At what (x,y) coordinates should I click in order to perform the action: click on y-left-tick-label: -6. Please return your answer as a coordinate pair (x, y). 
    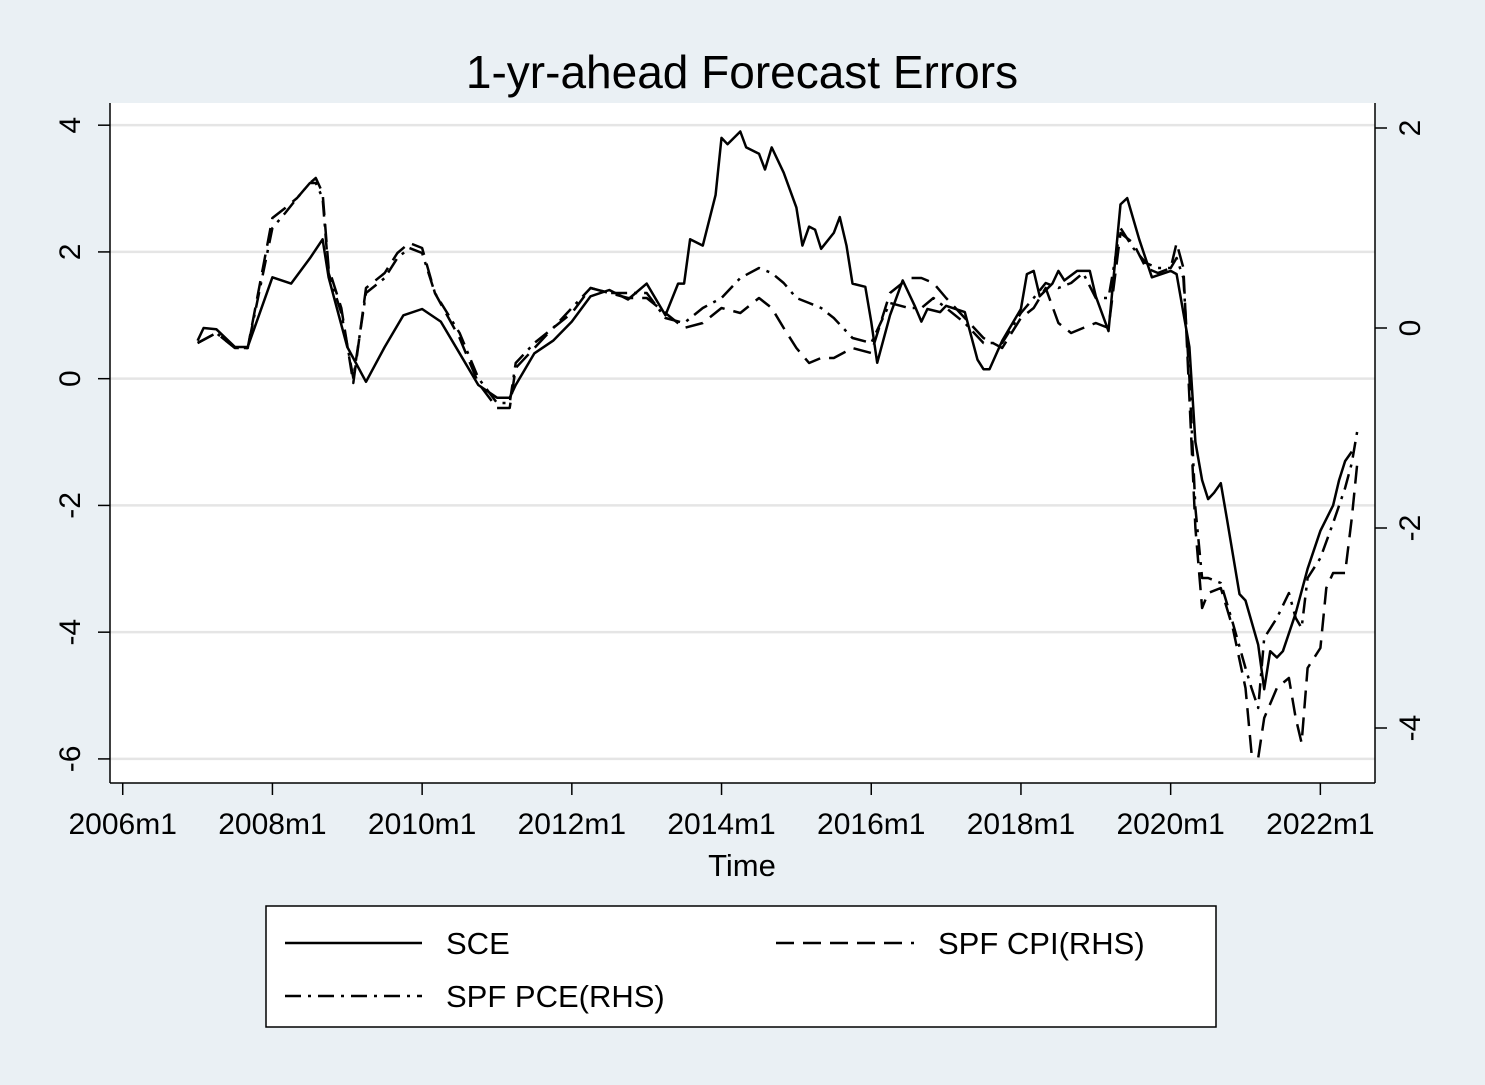
    Looking at the image, I should click on (70, 759).